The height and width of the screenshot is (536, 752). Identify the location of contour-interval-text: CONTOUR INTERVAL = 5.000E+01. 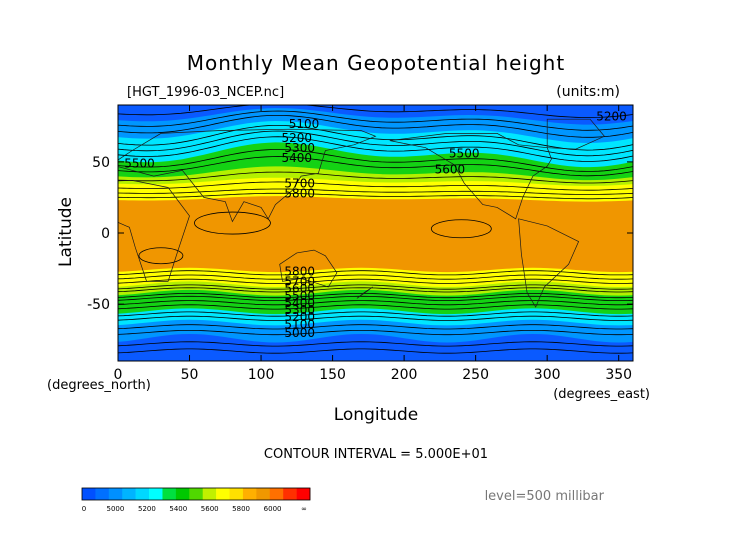
(376, 454).